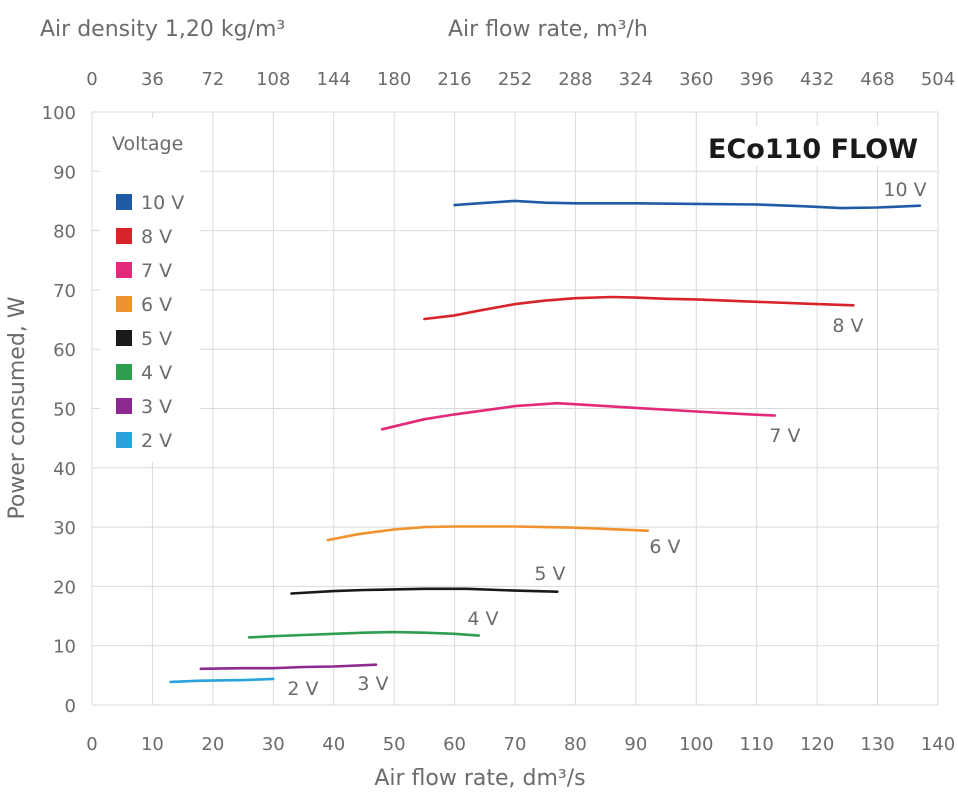 This screenshot has height=804, width=958. What do you see at coordinates (635, 744) in the screenshot?
I see `x-tick-label: 90` at bounding box center [635, 744].